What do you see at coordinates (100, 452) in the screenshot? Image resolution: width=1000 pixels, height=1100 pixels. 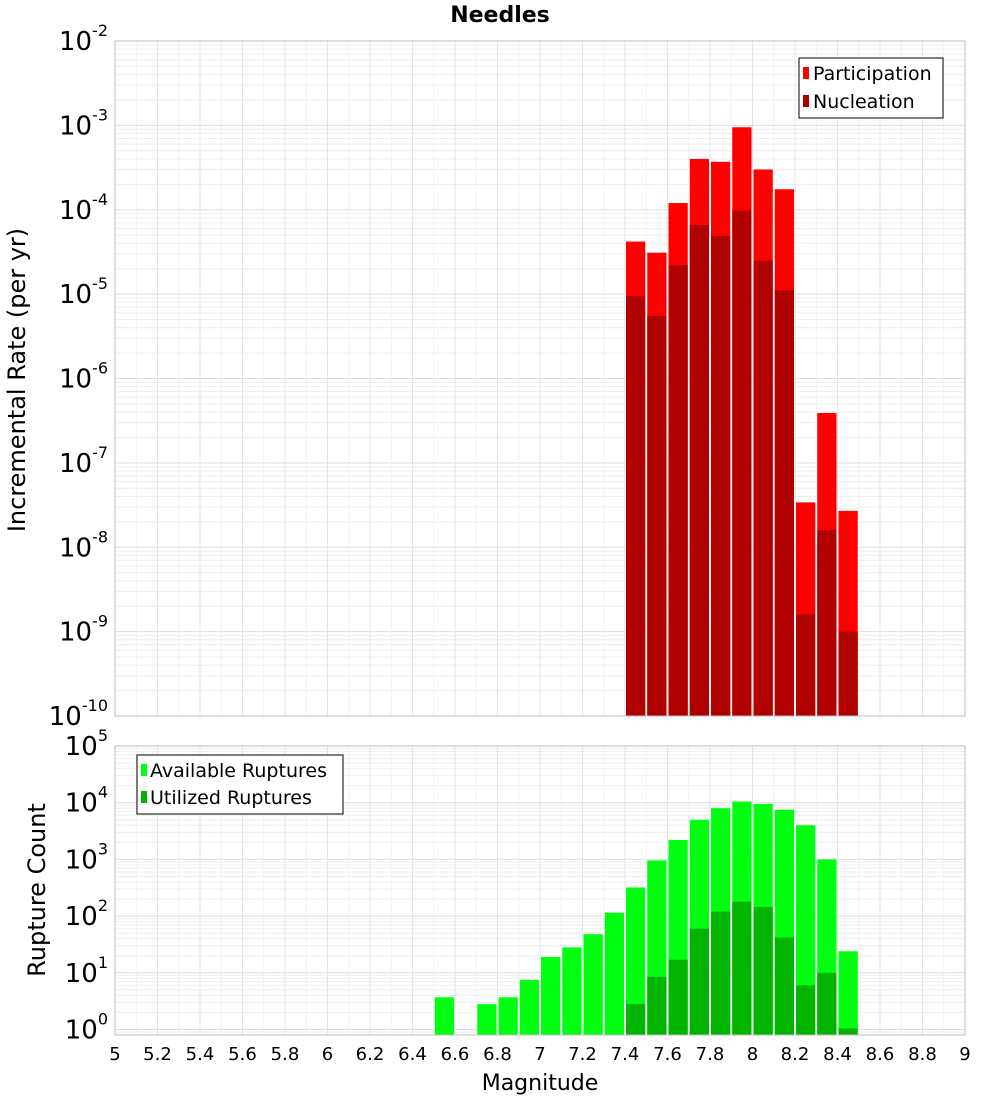 I see `y-tick-exponent: -7` at bounding box center [100, 452].